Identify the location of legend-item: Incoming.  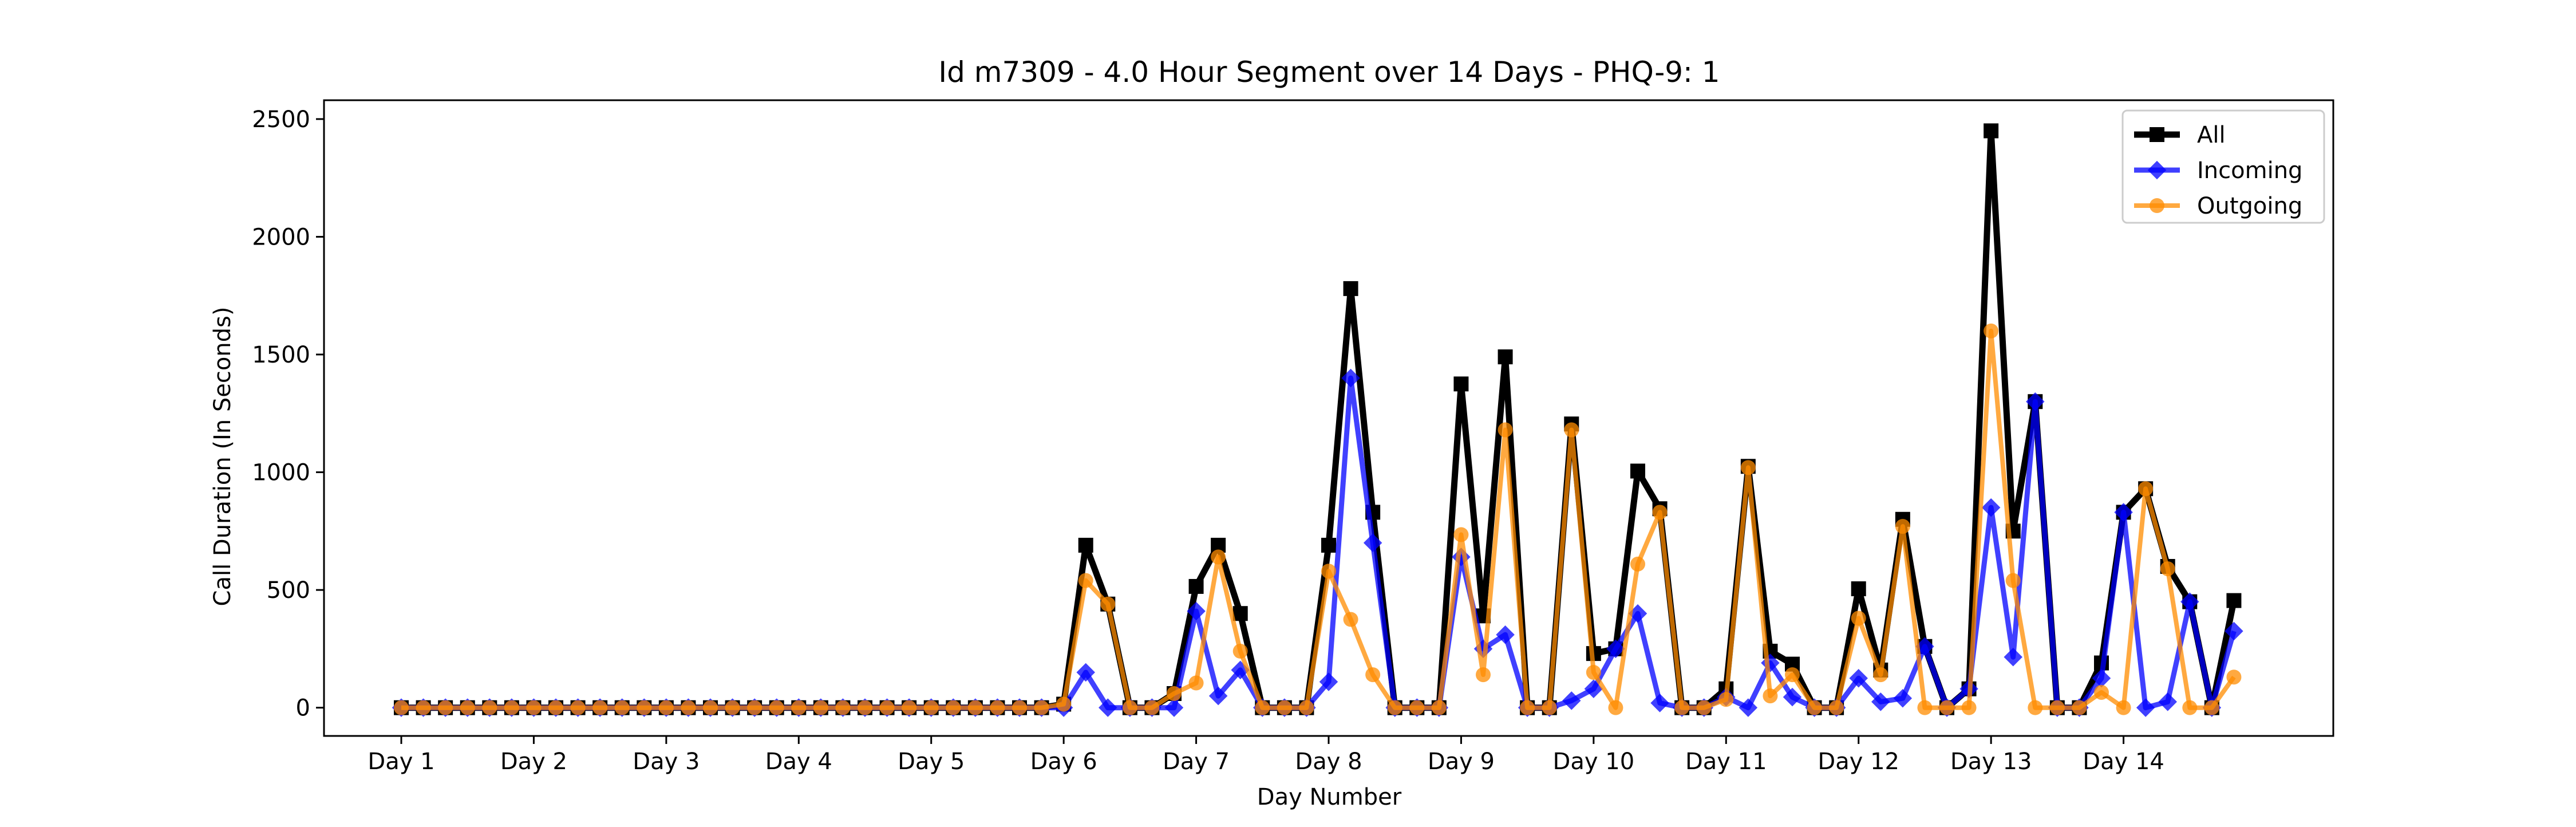
(2218, 171).